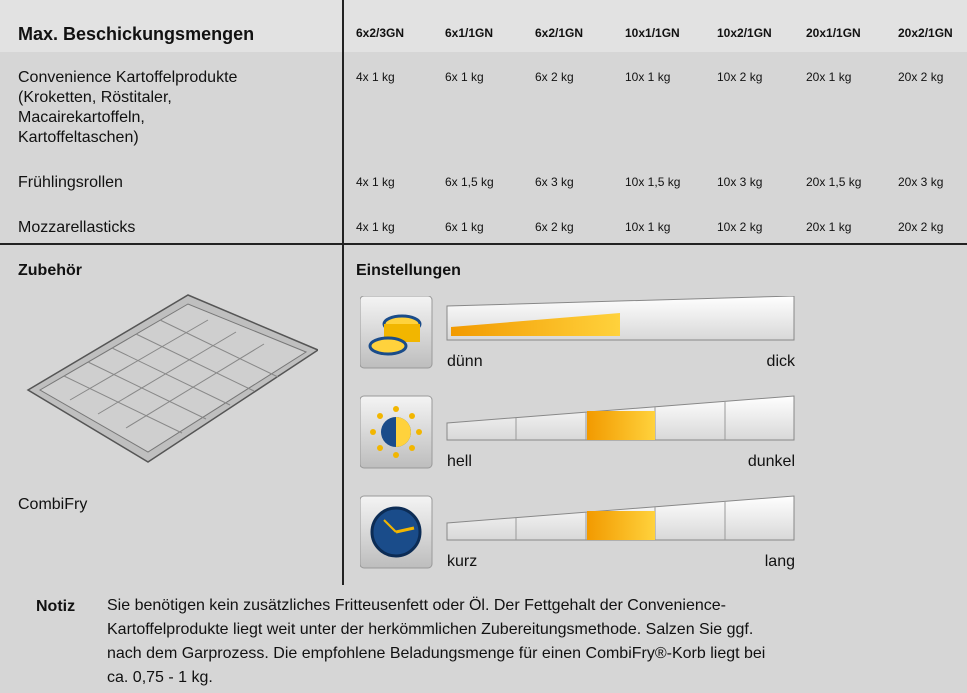 The image size is (967, 693). What do you see at coordinates (53, 504) in the screenshot?
I see `accessory-name: CombiFry` at bounding box center [53, 504].